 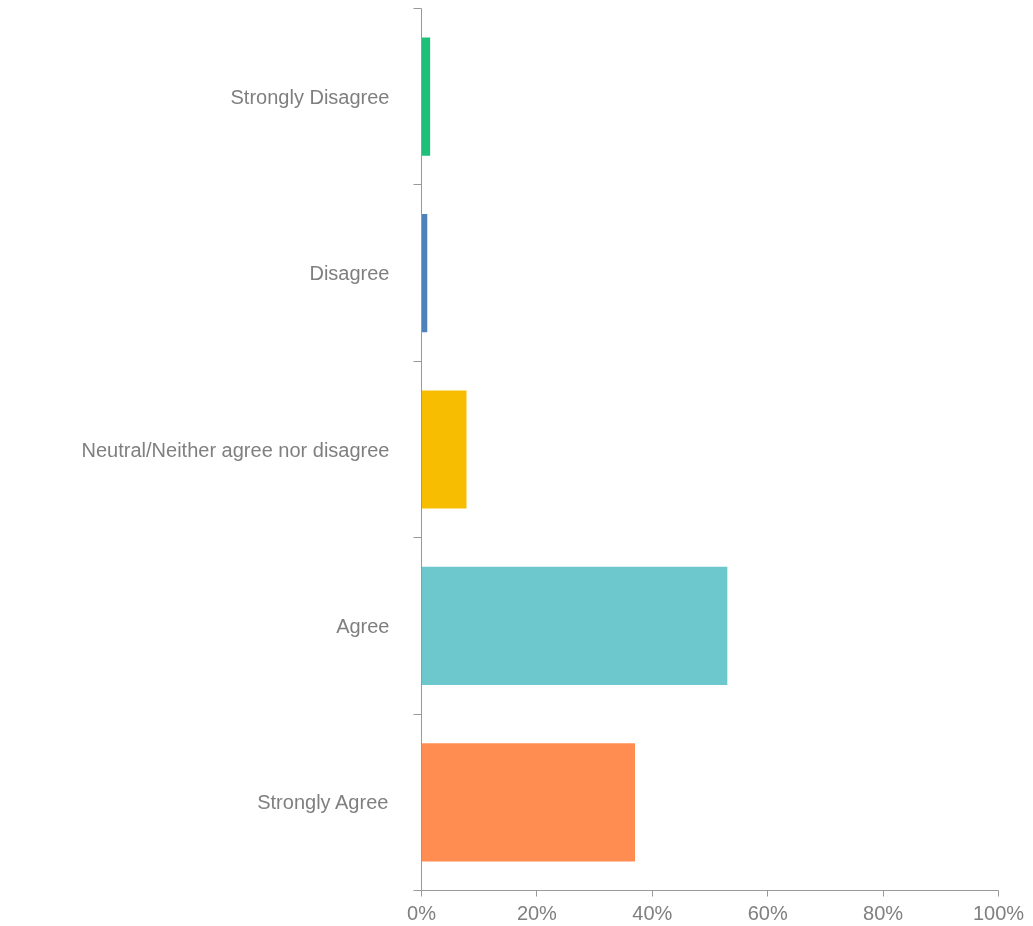 What do you see at coordinates (537, 912) in the screenshot?
I see `x-tick-label: 20%` at bounding box center [537, 912].